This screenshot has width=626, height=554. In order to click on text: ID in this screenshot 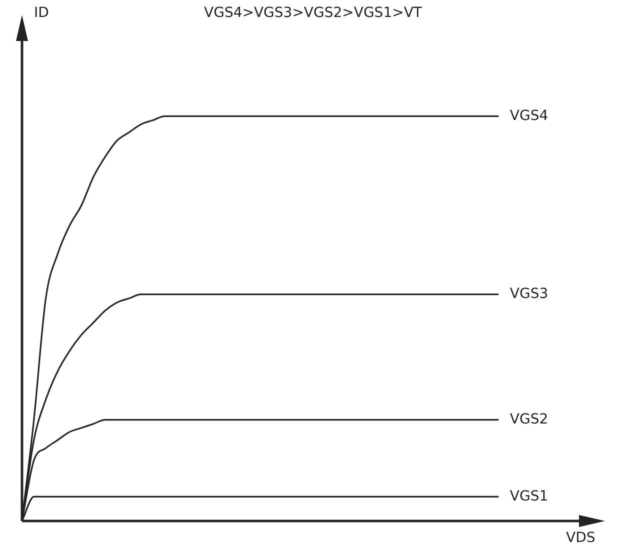, I will do `click(41, 13)`.